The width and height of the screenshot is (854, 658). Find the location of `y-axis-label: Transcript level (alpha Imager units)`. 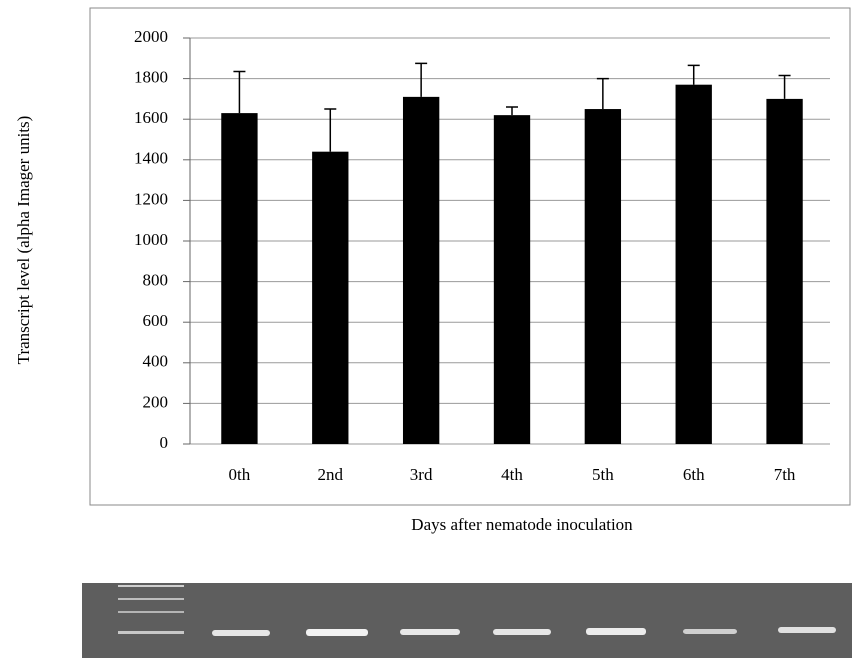

y-axis-label: Transcript level (alpha Imager units) is located at coordinates (23, 240).